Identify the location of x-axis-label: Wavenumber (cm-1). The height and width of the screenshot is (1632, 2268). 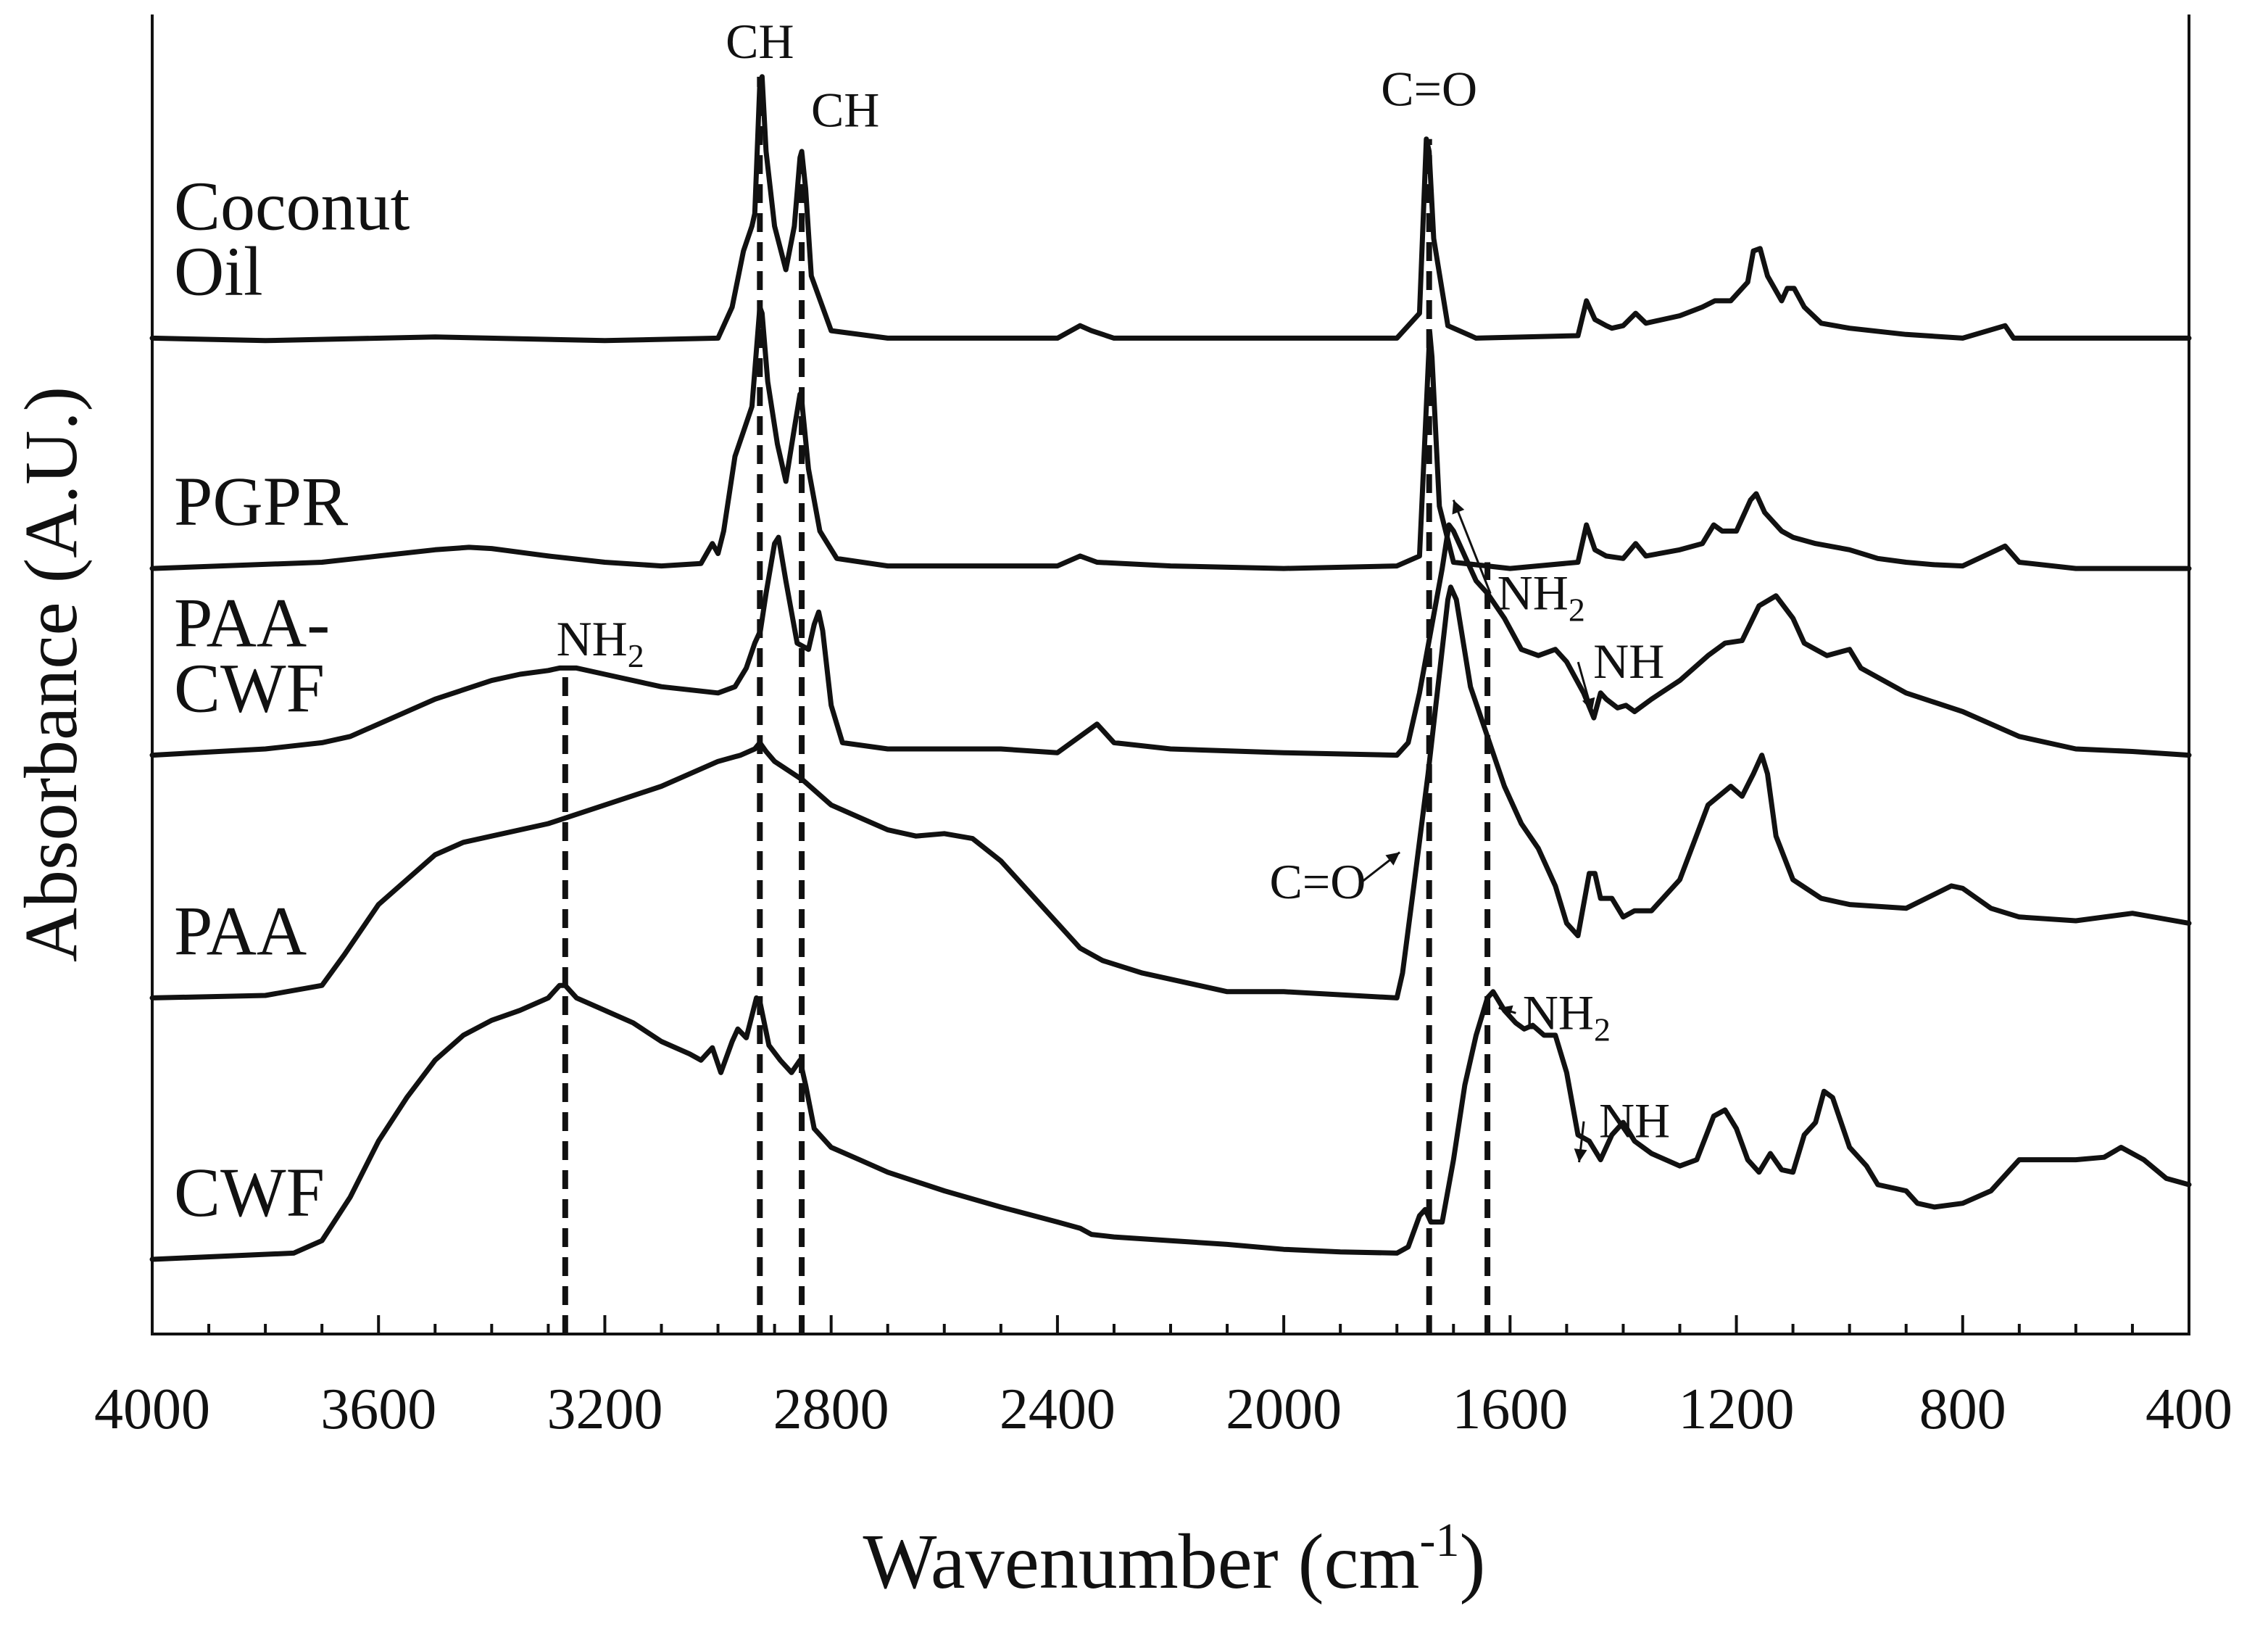
(1174, 1559).